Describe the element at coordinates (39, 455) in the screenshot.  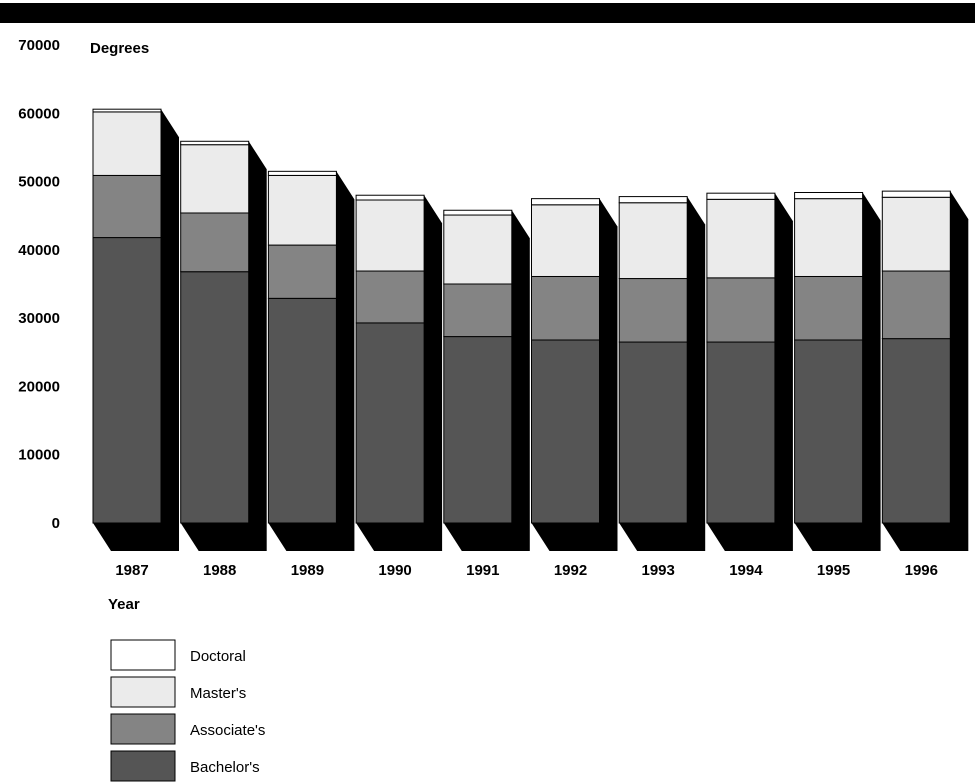
I see `y-tick-label: 10000` at that location.